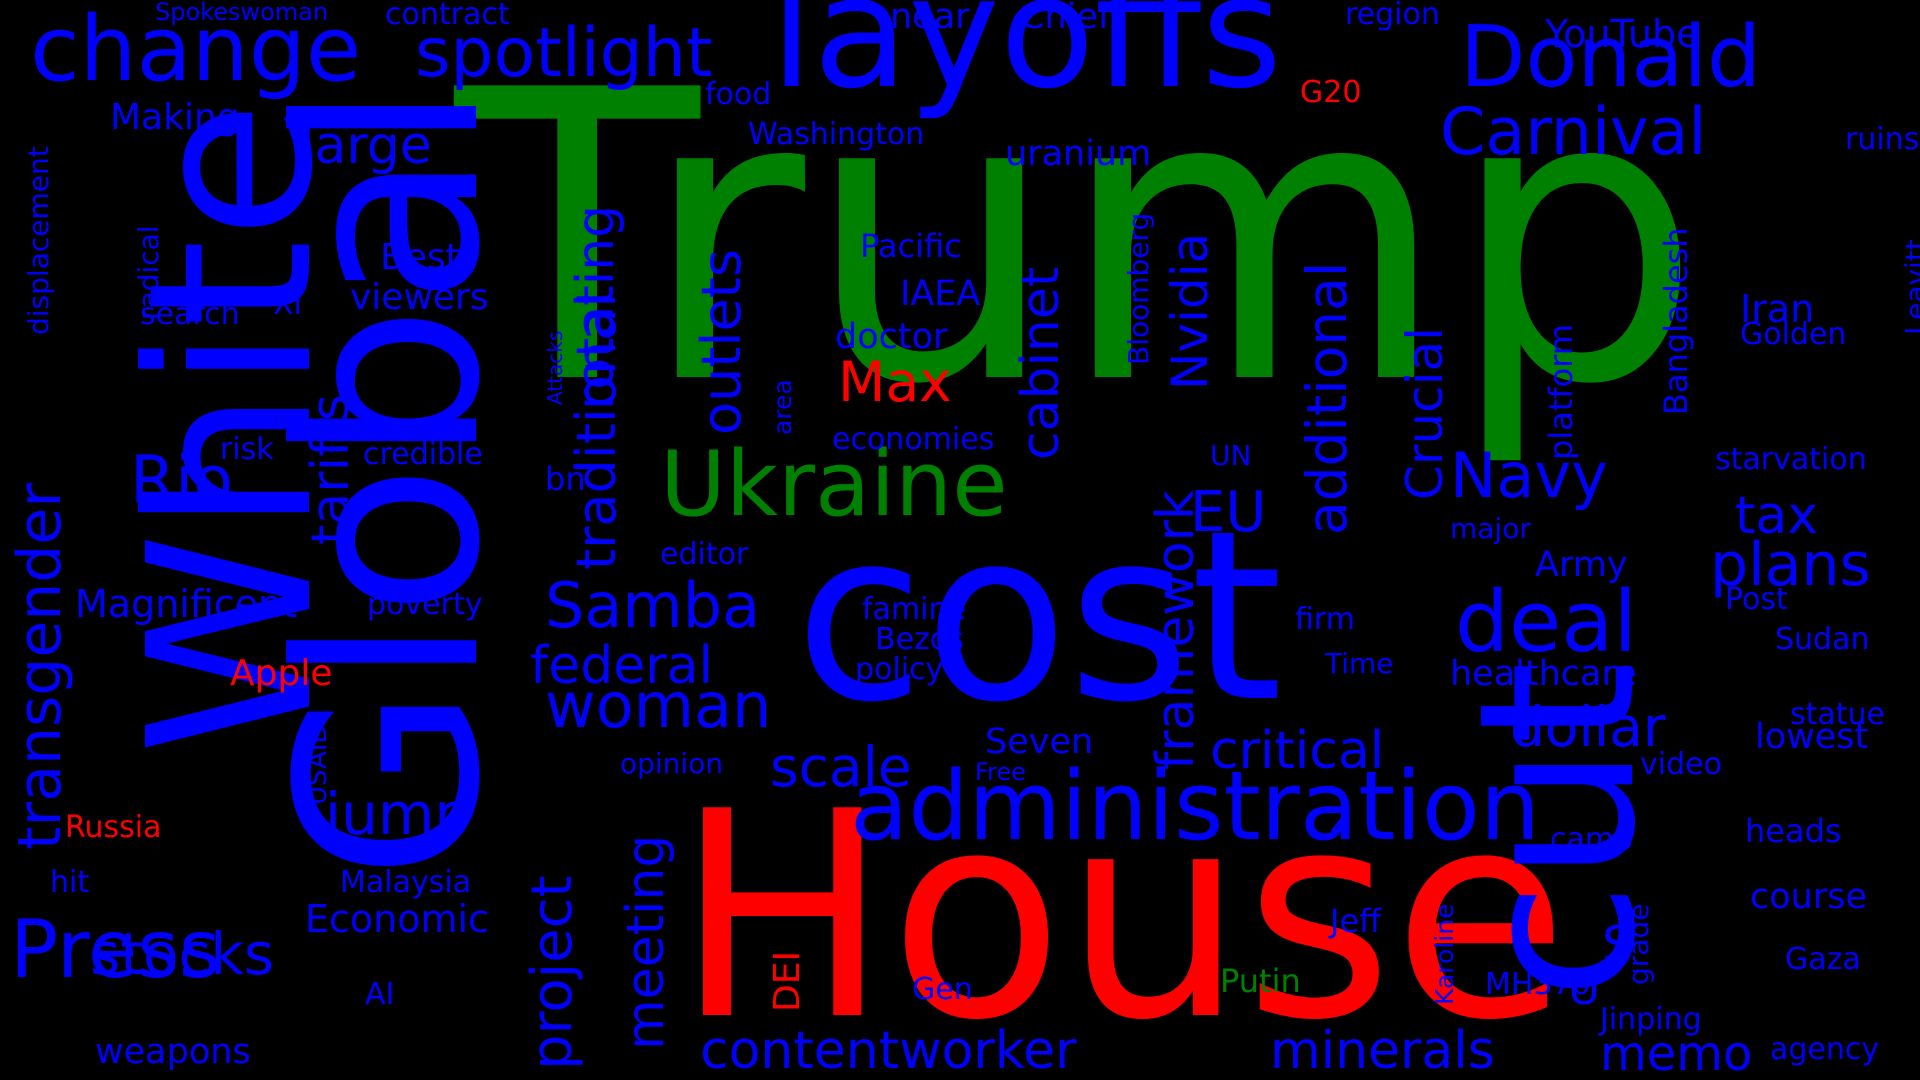 Image resolution: width=1920 pixels, height=1080 pixels. What do you see at coordinates (1777, 309) in the screenshot?
I see `cloud-word: Iran` at bounding box center [1777, 309].